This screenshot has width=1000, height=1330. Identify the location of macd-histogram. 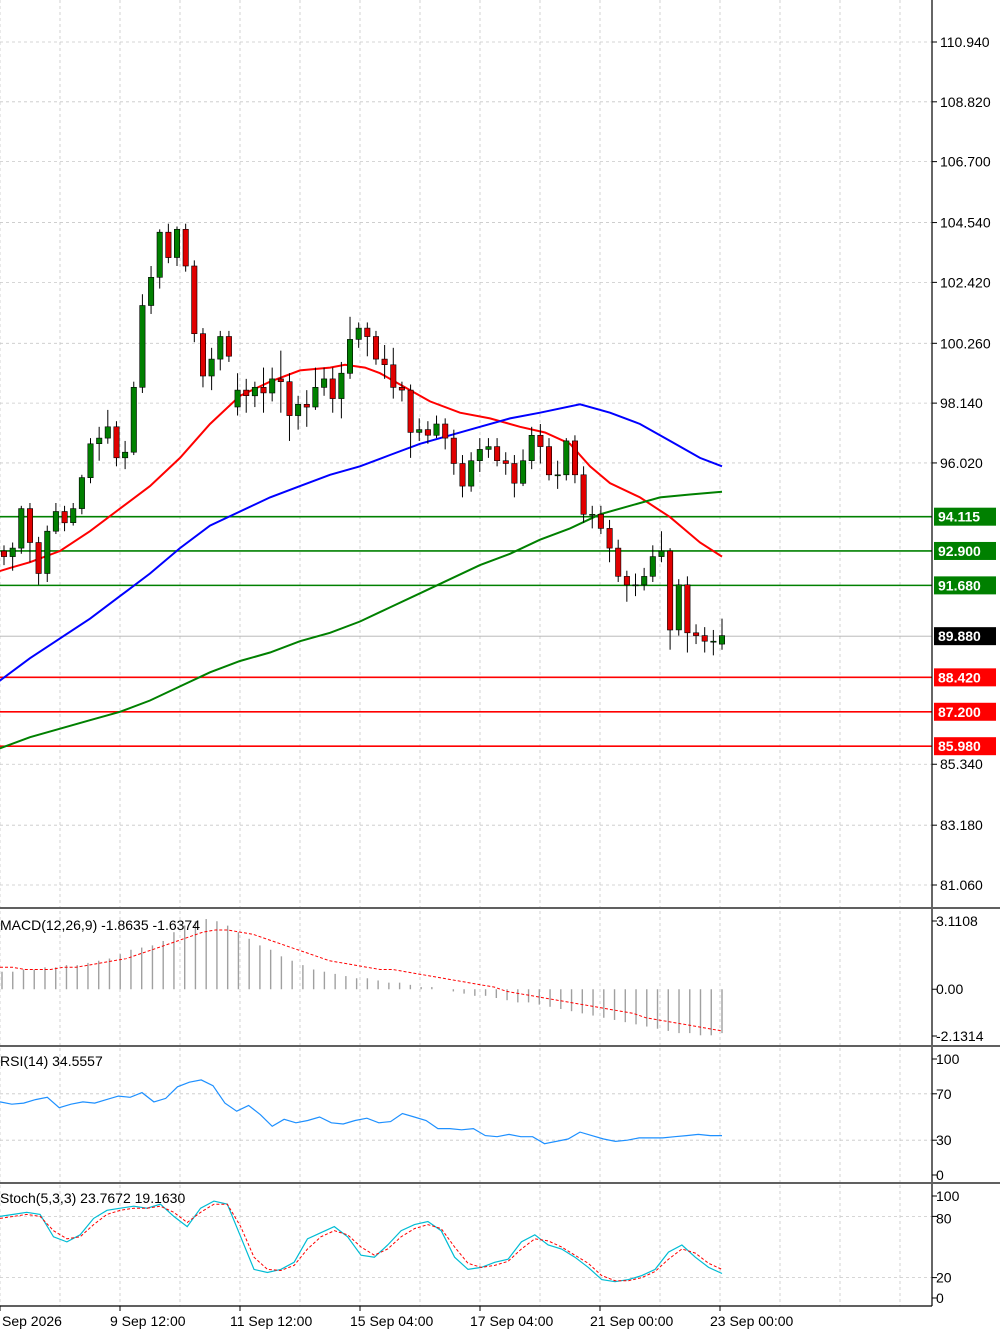
(362, 977).